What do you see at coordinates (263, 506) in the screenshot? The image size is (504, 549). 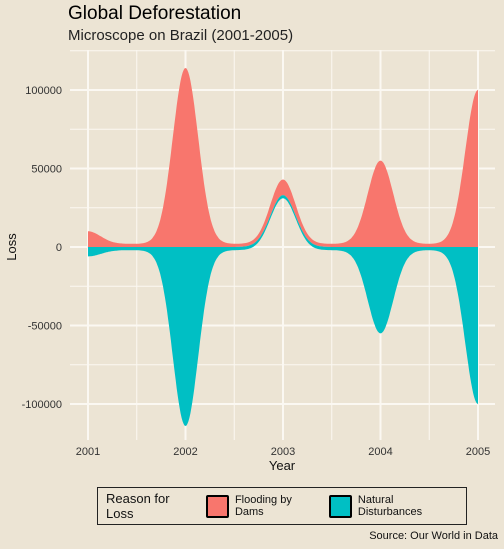 I see `legend-label-flooding: Flooding by Dams` at bounding box center [263, 506].